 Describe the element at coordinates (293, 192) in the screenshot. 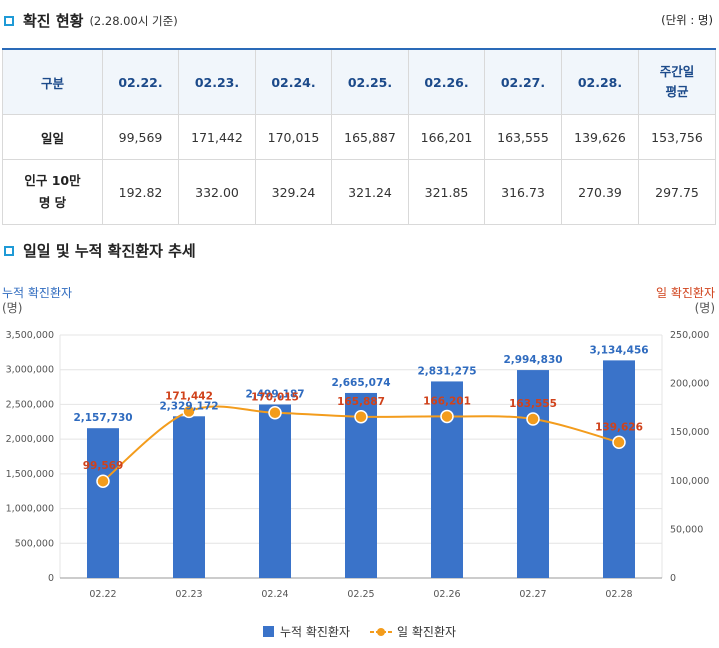

I see `table-cell: 329.24` at that location.